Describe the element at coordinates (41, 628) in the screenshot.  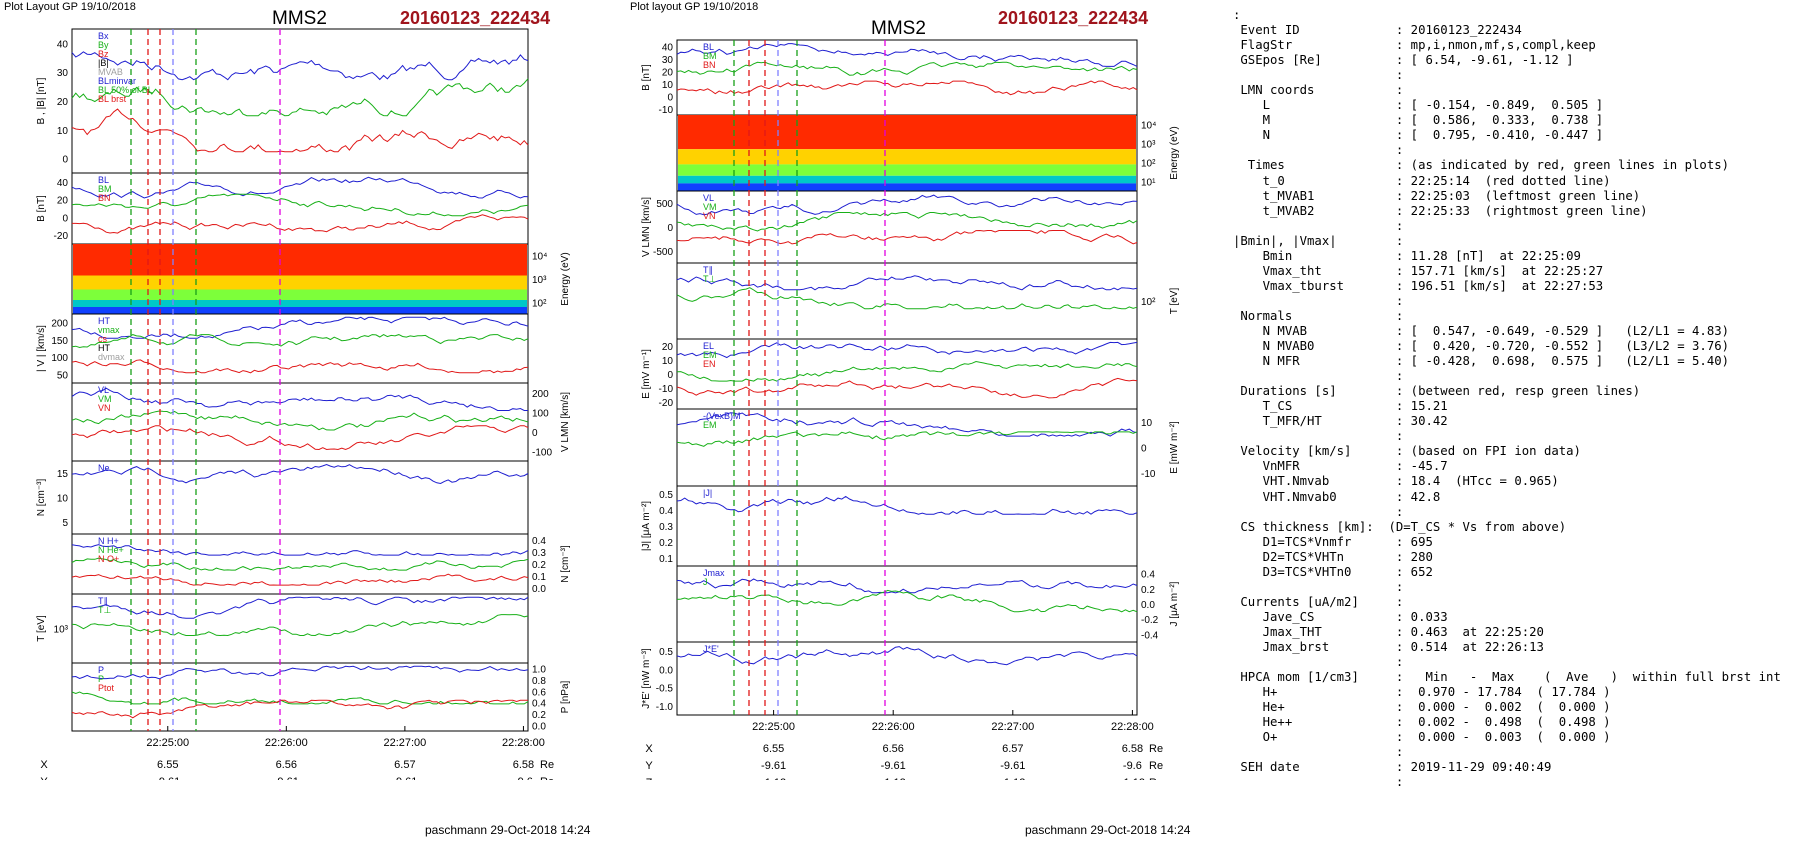
I see `panel-y-label: T [eV]` at that location.